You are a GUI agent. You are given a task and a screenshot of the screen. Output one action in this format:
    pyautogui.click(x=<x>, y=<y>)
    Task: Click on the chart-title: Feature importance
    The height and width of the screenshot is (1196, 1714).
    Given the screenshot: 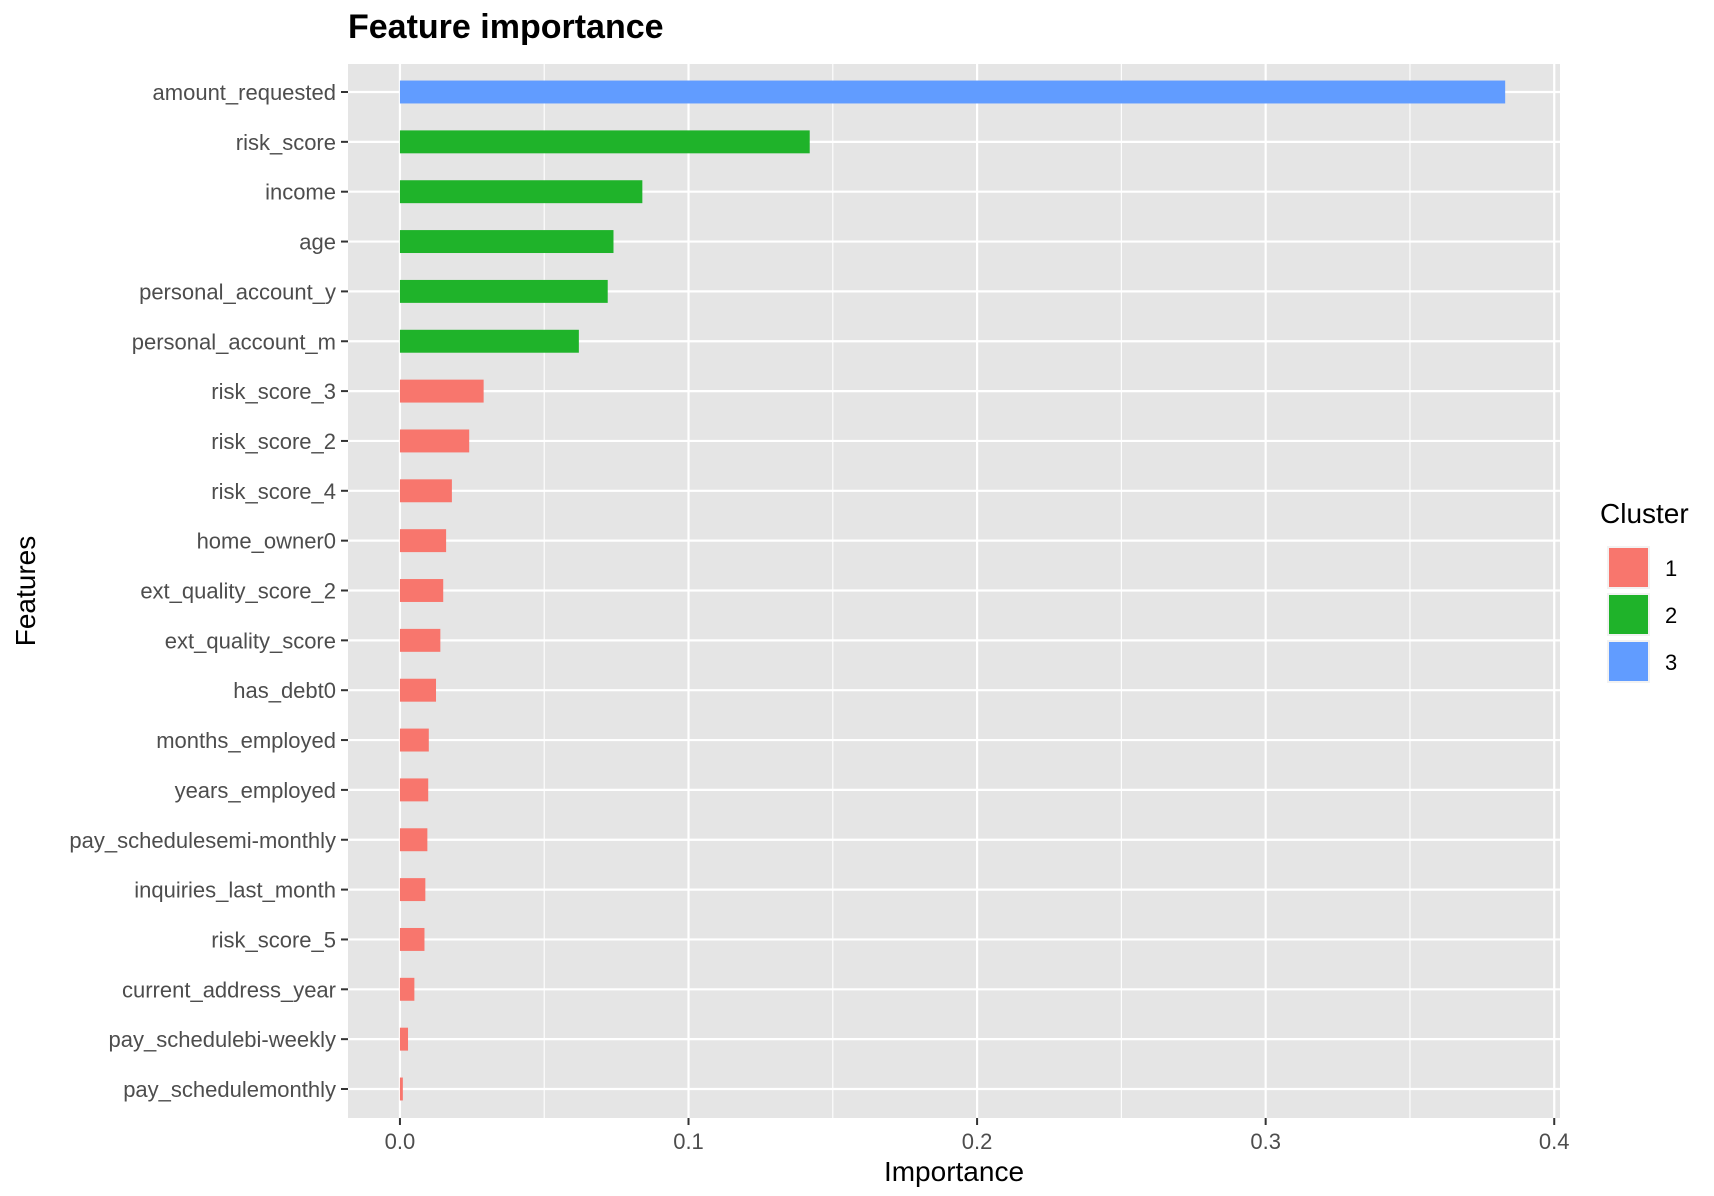 What is the action you would take?
    pyautogui.click(x=506, y=27)
    